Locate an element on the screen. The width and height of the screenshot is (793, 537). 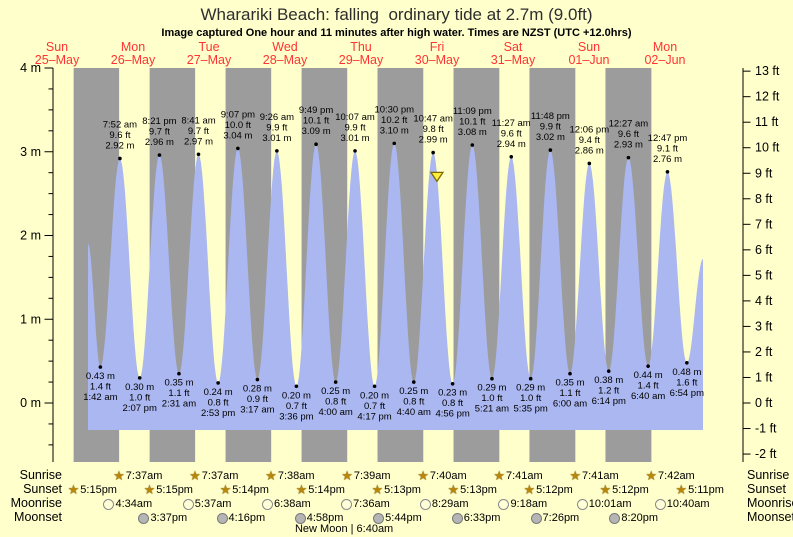
high-tide-label: 2.99 m is located at coordinates (433, 140).